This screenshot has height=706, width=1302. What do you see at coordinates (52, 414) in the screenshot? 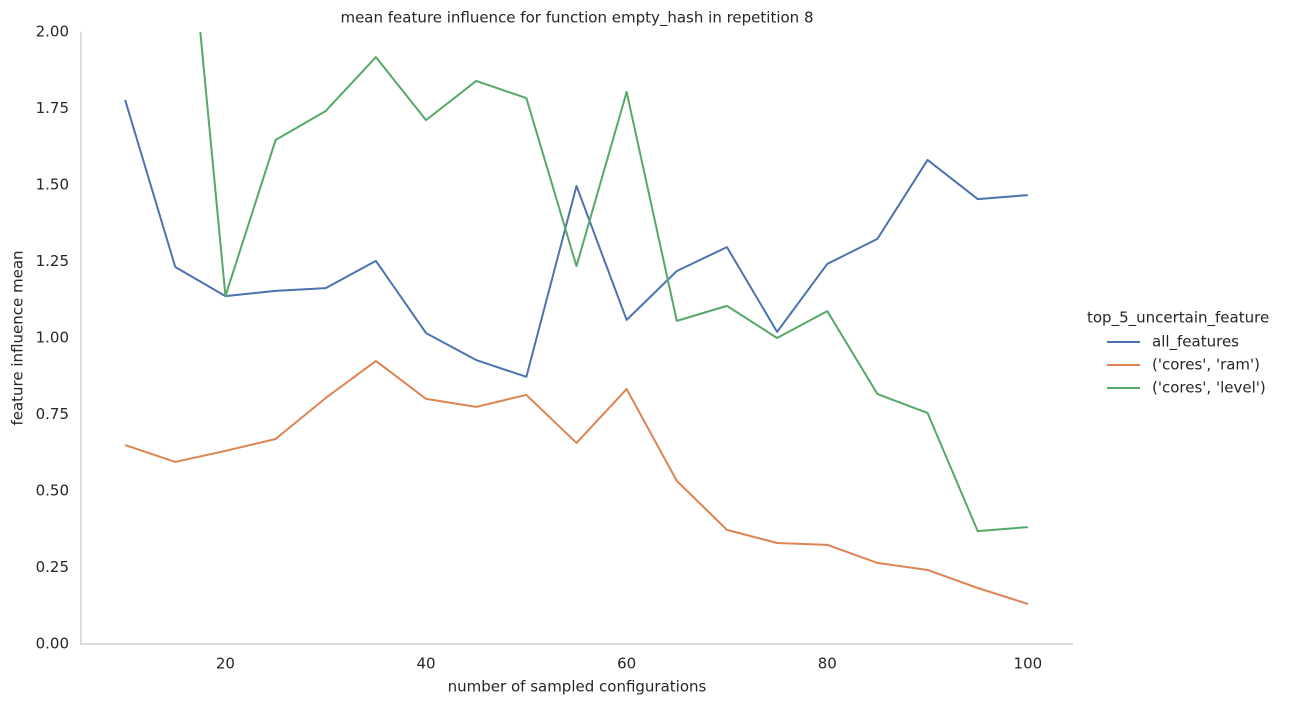
I see `y-tick-label: 0.75` at bounding box center [52, 414].